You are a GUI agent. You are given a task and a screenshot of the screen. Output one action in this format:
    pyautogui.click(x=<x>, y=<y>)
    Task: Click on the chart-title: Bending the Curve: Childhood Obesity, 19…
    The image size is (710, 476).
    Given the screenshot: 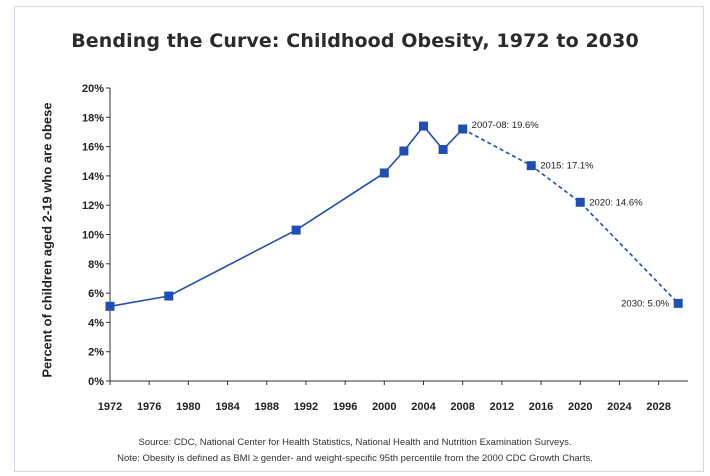 What is the action you would take?
    pyautogui.click(x=355, y=41)
    